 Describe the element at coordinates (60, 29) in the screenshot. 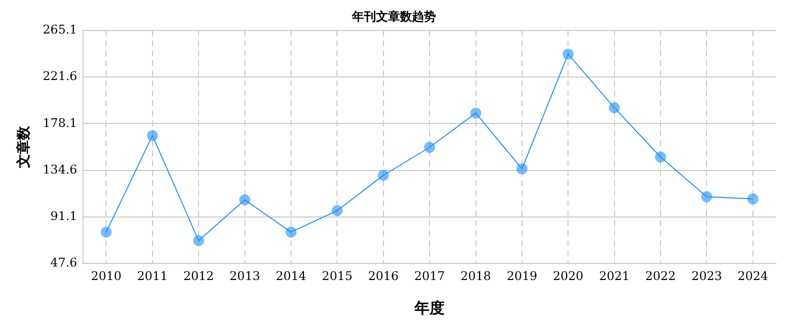

I see `y-tick-label: 265.1` at that location.